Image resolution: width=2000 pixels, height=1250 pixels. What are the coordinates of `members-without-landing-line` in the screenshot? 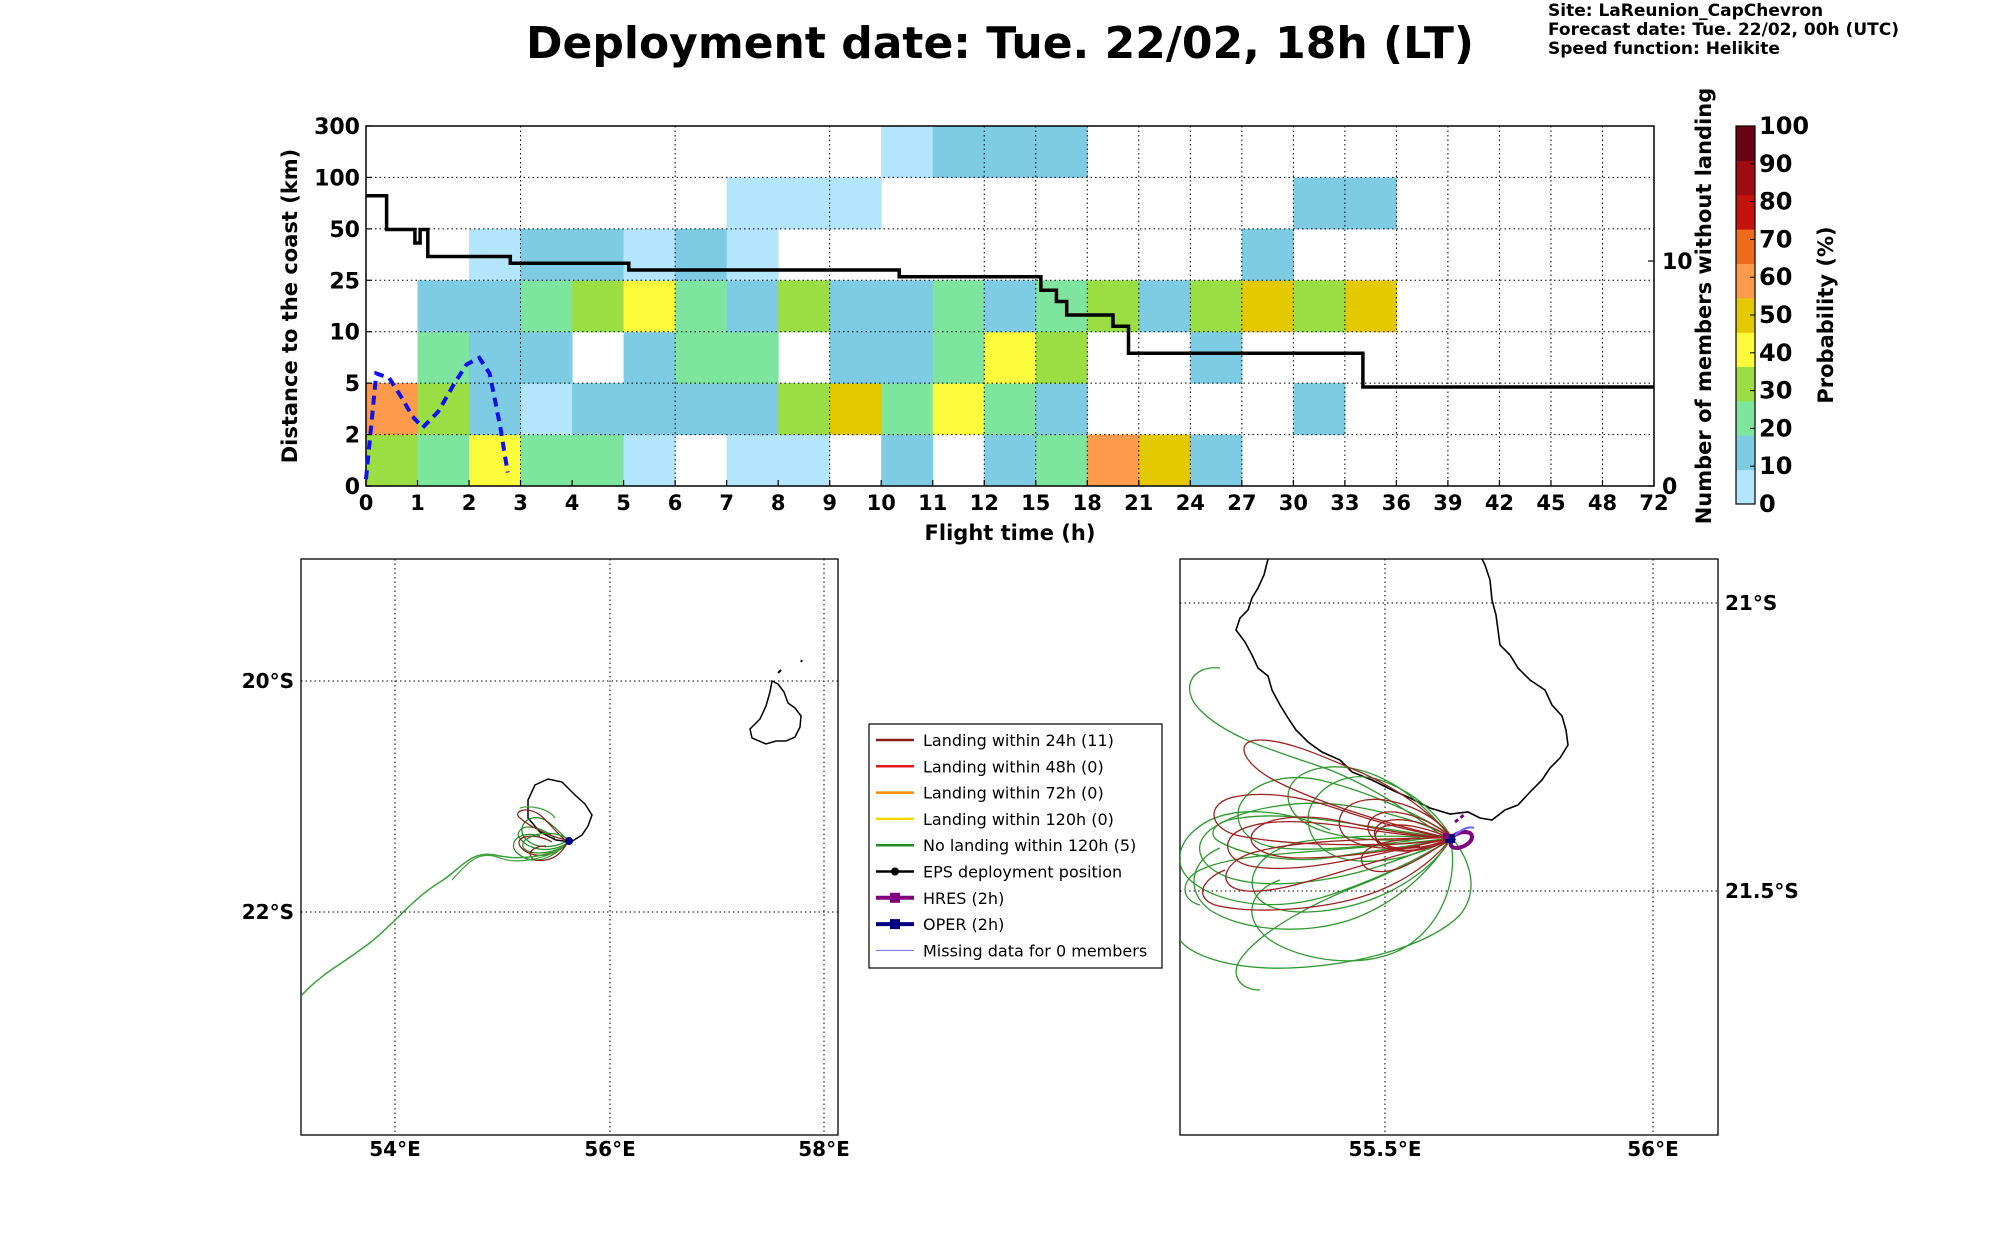 It's located at (1010, 291).